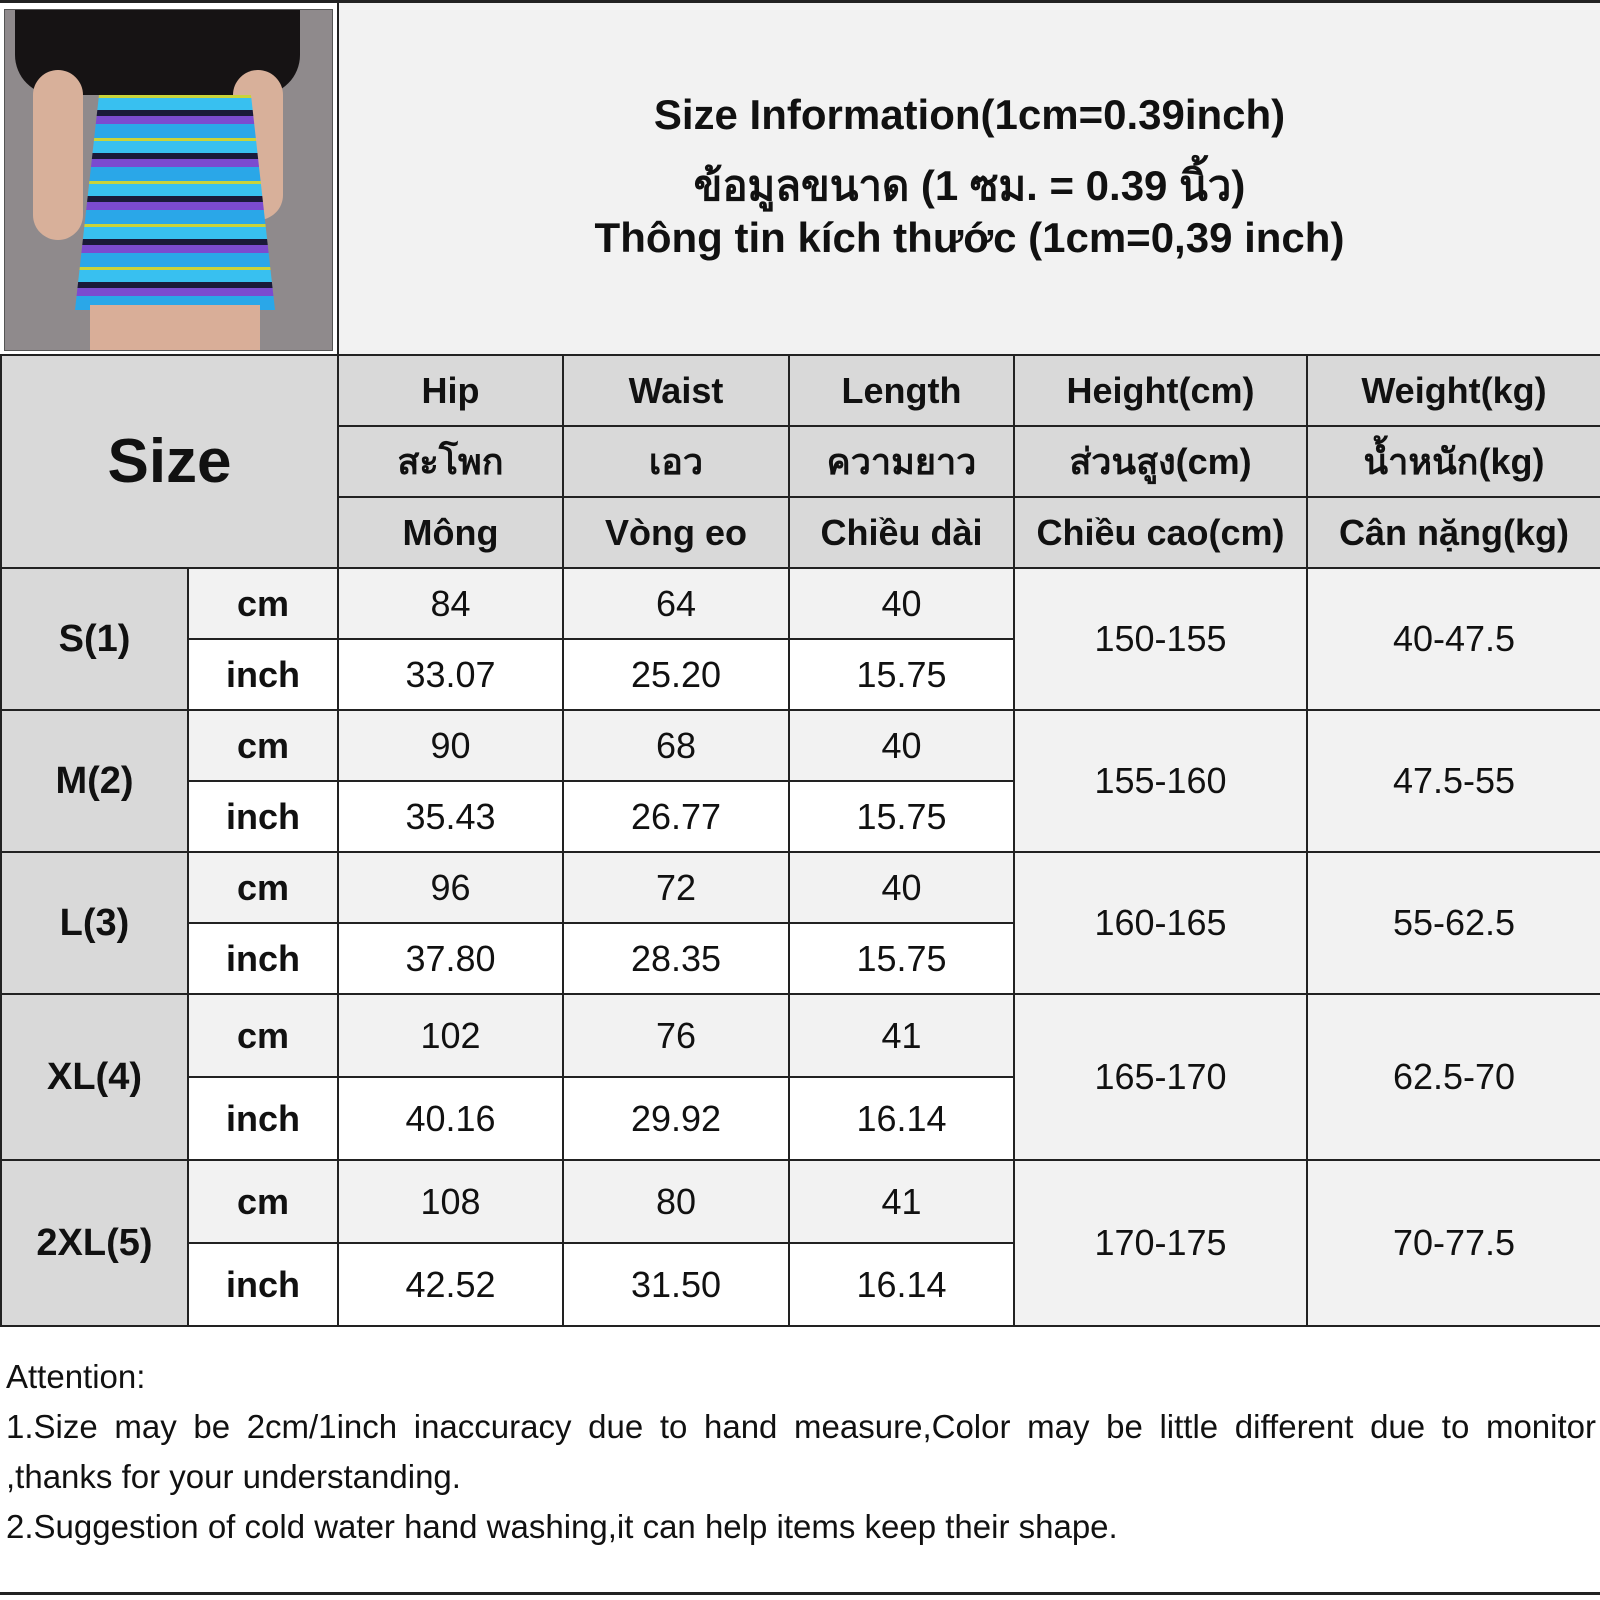 The height and width of the screenshot is (1600, 1600). I want to click on table-row: inch 37.80 28.35 15.75, so click(800, 958).